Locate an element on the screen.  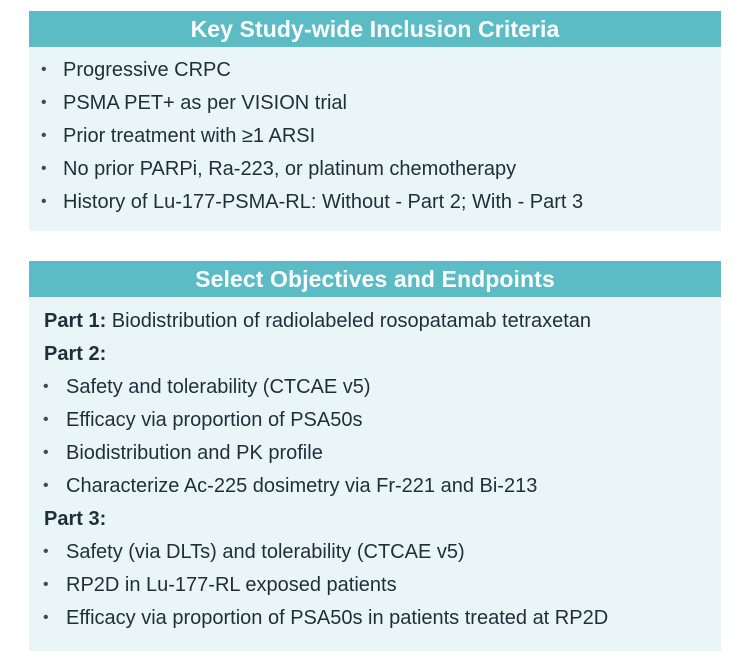
objectives-header: Select Objectives and Endpoints is located at coordinates (375, 279).